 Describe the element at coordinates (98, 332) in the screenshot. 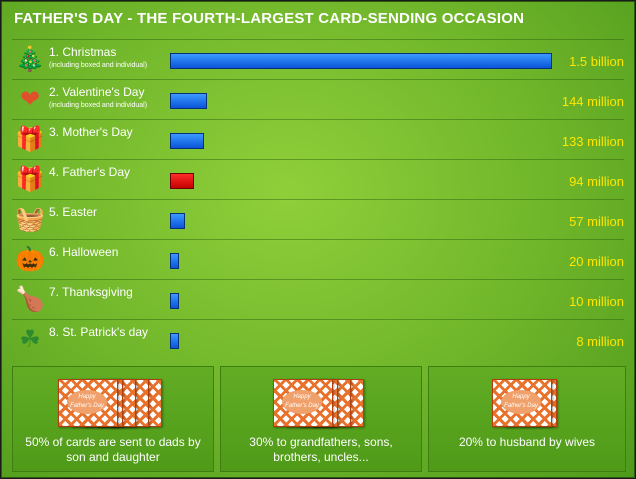

I see `category-label: 8. St. Patrick's day` at that location.